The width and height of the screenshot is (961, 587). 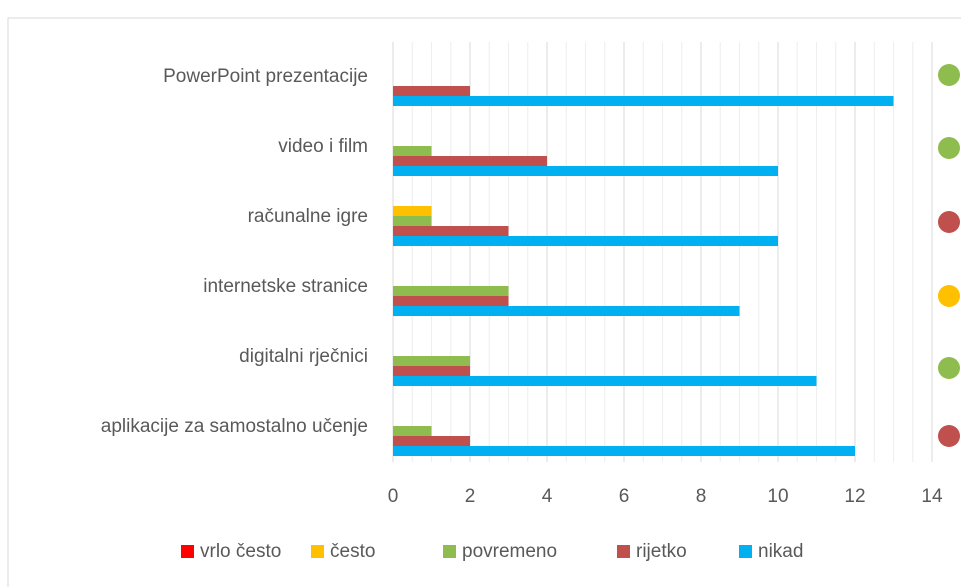 What do you see at coordinates (949, 255) in the screenshot?
I see `side-markers` at bounding box center [949, 255].